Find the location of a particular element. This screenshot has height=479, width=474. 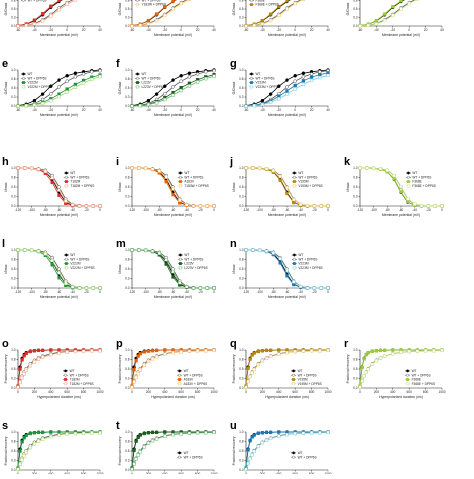

panel-label: q is located at coordinates (233, 344).